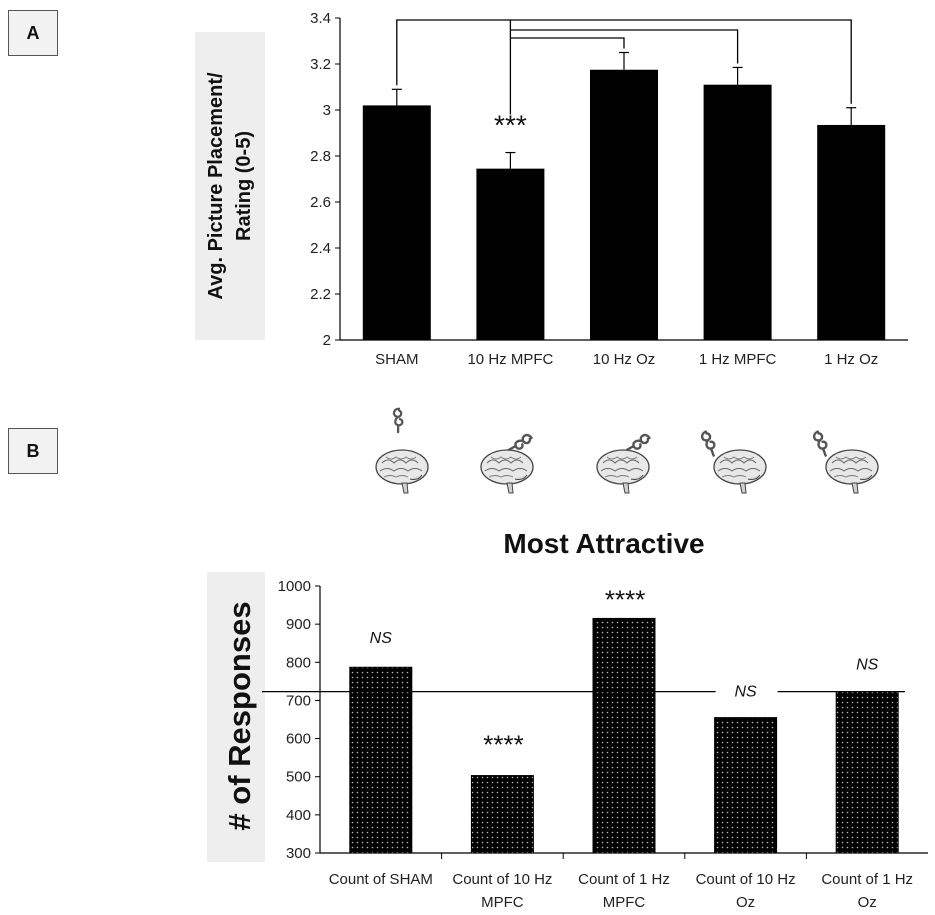 The image size is (935, 915). Describe the element at coordinates (603, 543) in the screenshot. I see `chart-b-title: Most Attractive` at that location.